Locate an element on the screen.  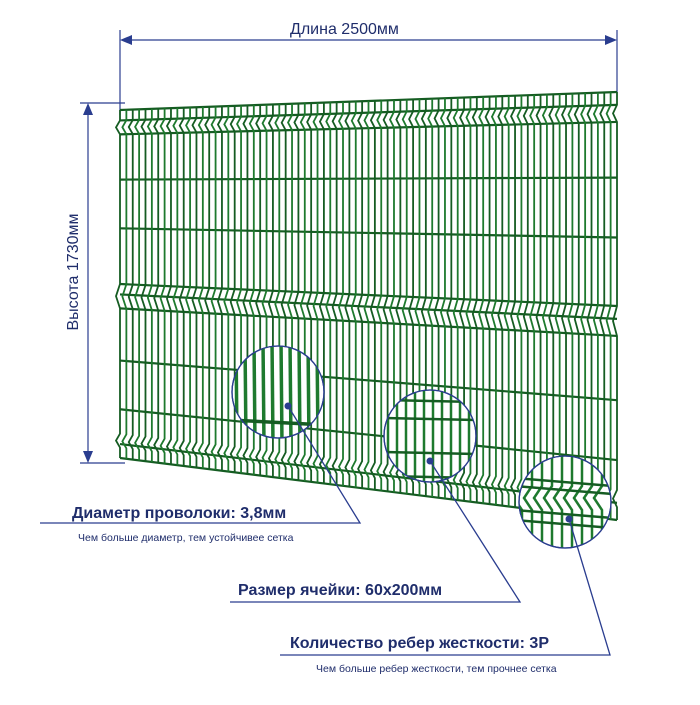
zoom-circle-cell is located at coordinates (430, 436).